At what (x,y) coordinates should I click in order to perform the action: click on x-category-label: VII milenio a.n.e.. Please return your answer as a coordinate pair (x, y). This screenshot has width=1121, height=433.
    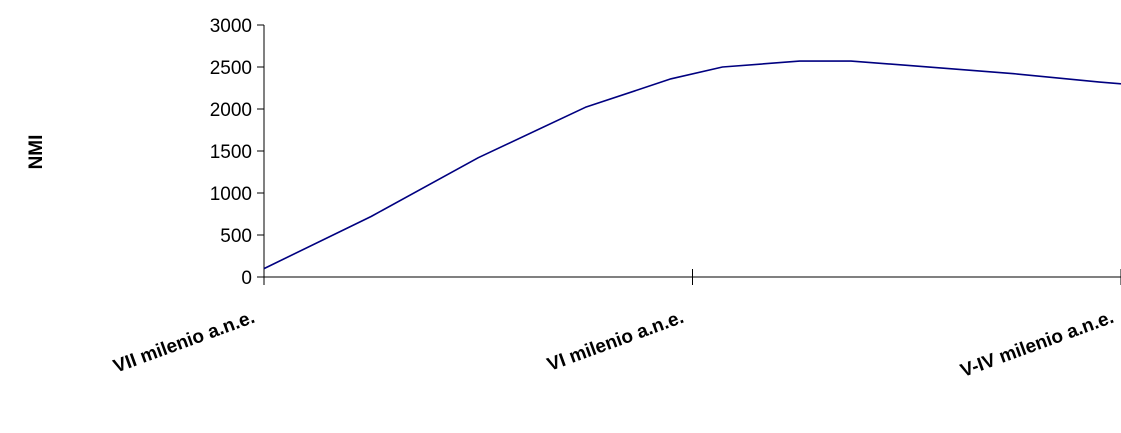
    Looking at the image, I should click on (184, 342).